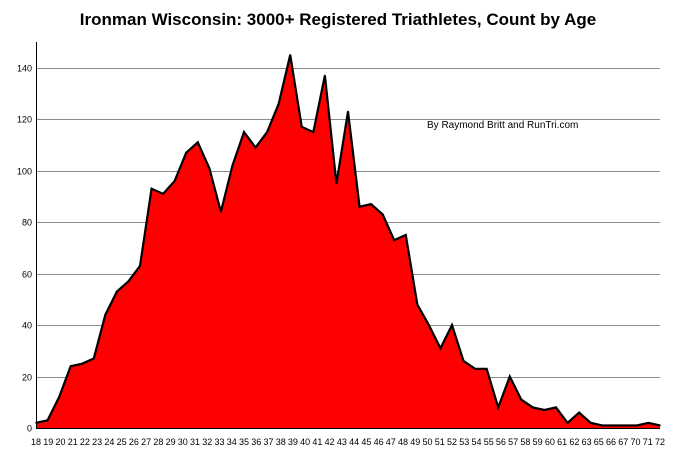 The height and width of the screenshot is (461, 677). What do you see at coordinates (97, 442) in the screenshot?
I see `x-tick-label: 23` at bounding box center [97, 442].